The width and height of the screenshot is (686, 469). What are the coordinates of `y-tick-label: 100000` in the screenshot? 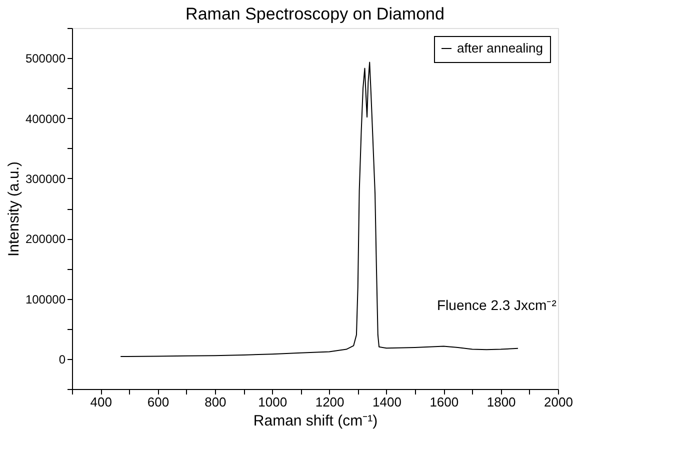 It's located at (45, 299).